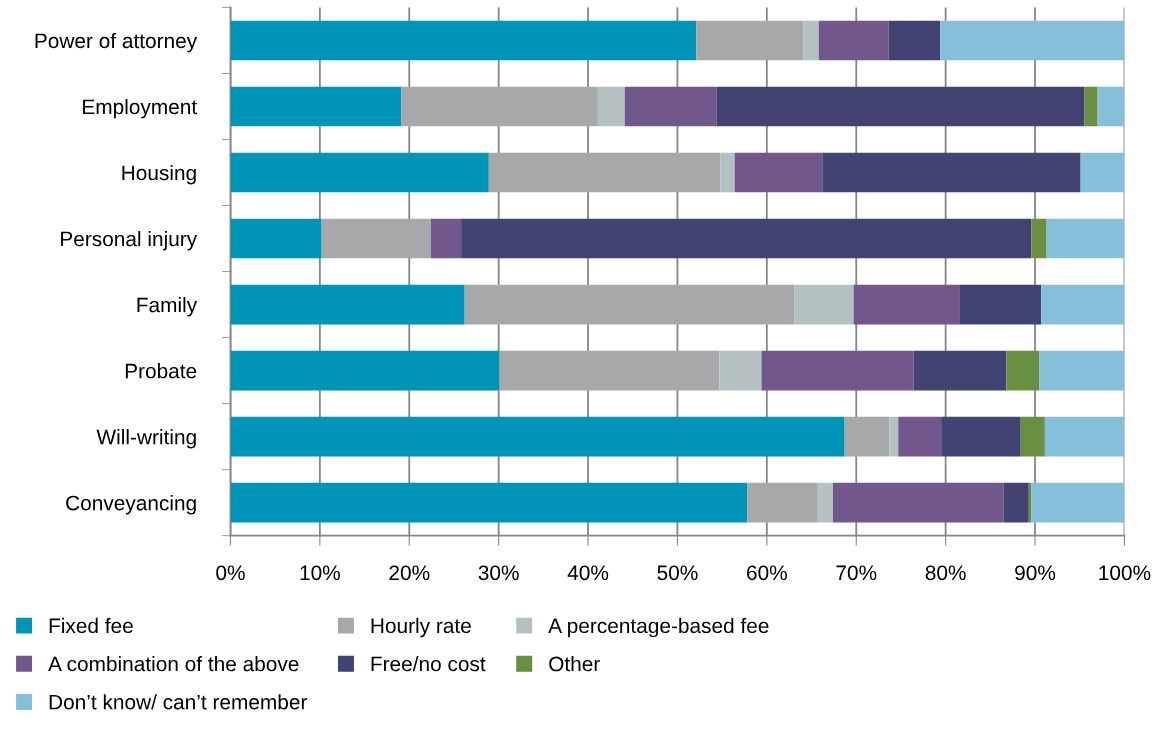 Image resolution: width=1164 pixels, height=744 pixels. Describe the element at coordinates (129, 241) in the screenshot. I see `y-tick-label: Personal injury` at that location.